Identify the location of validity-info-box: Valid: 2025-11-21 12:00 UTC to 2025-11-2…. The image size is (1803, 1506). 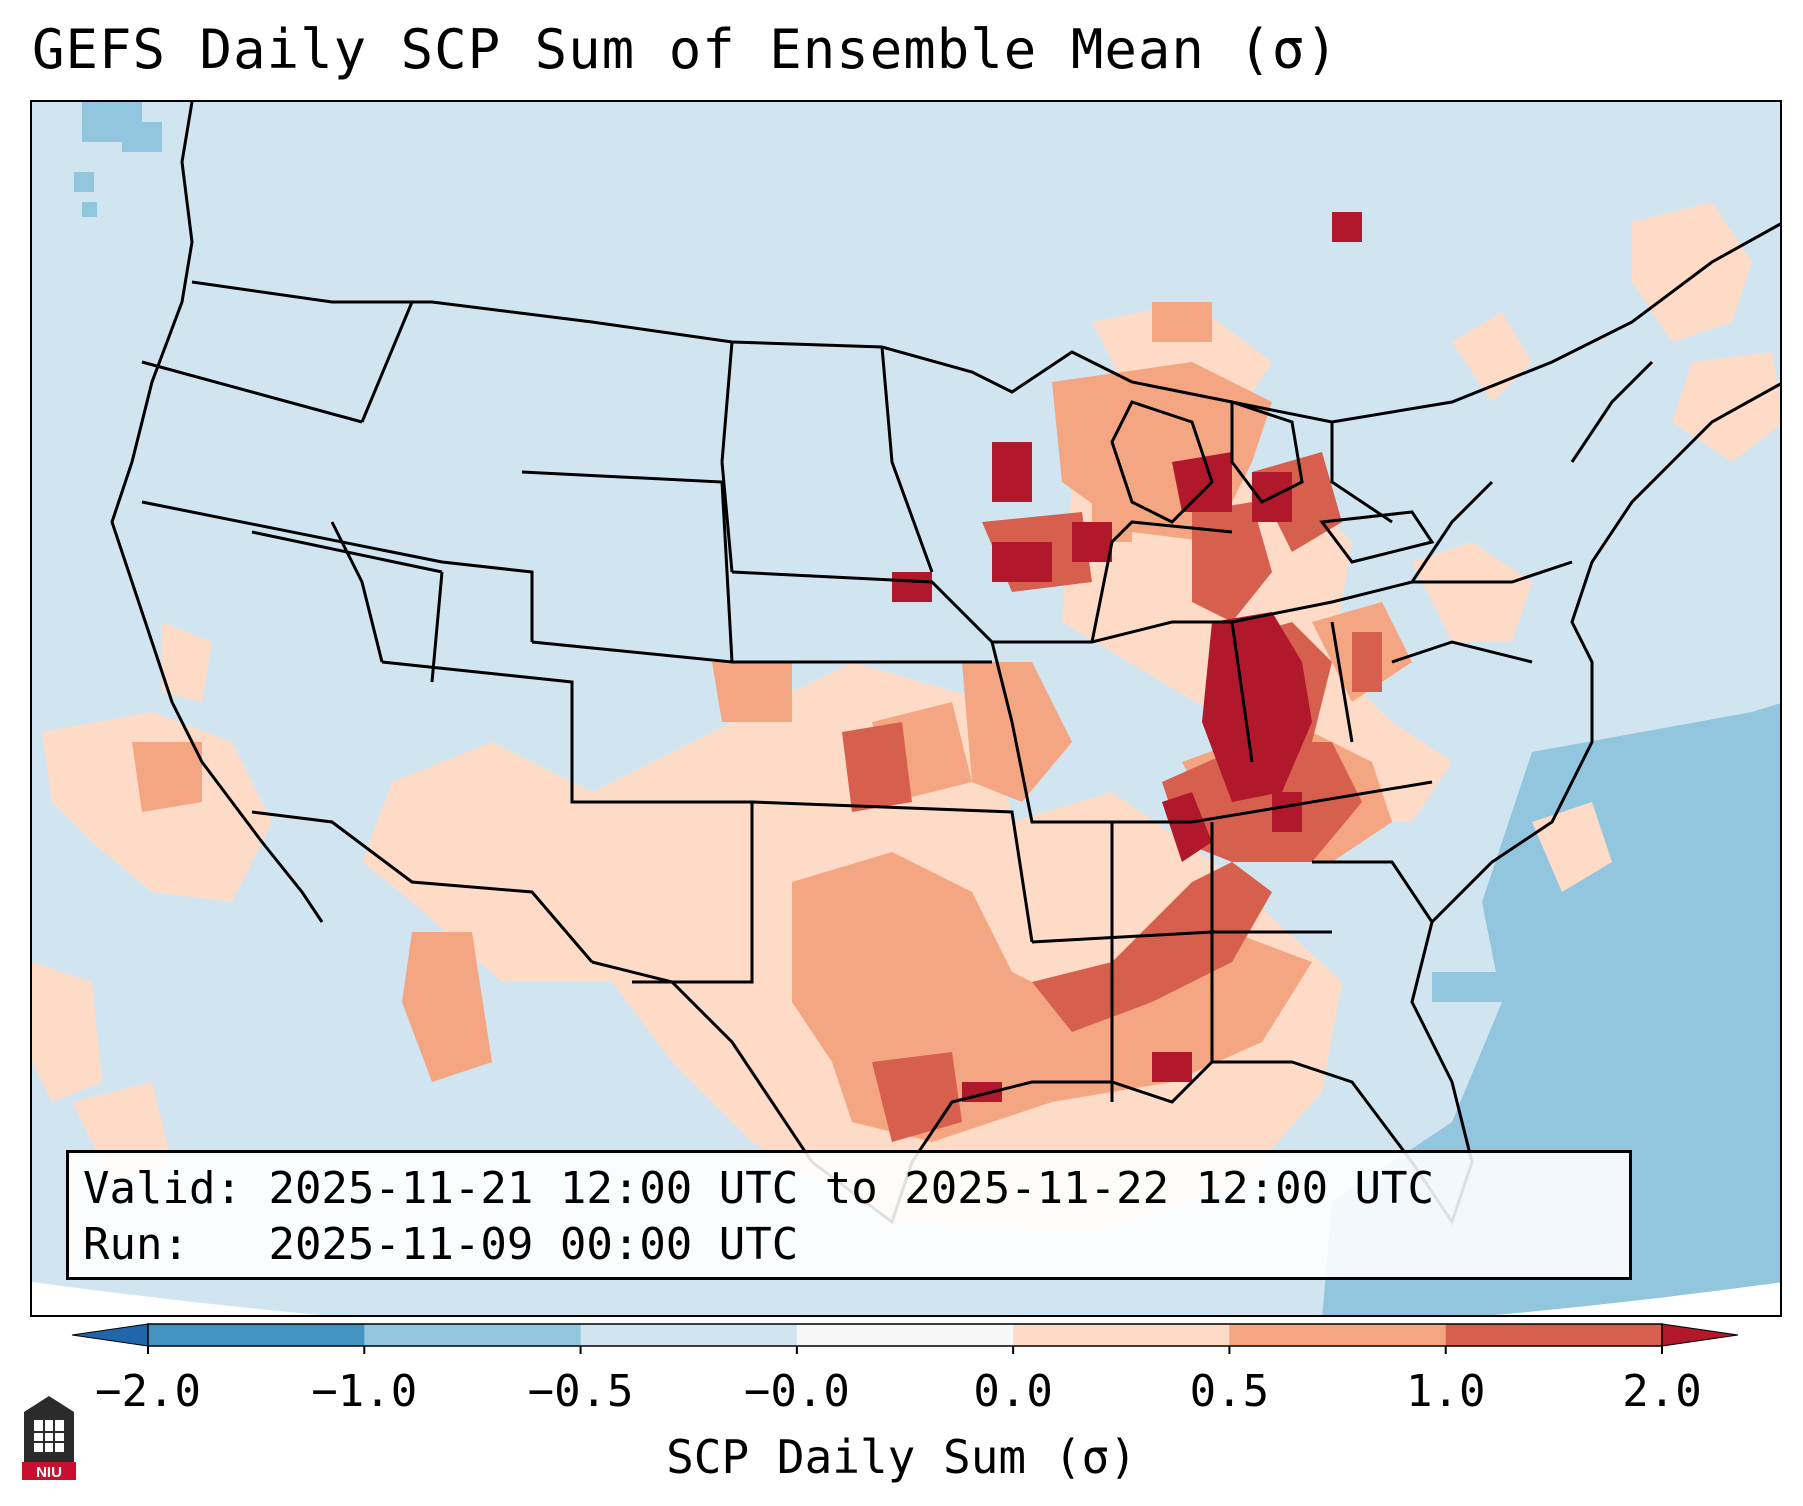
(849, 1215).